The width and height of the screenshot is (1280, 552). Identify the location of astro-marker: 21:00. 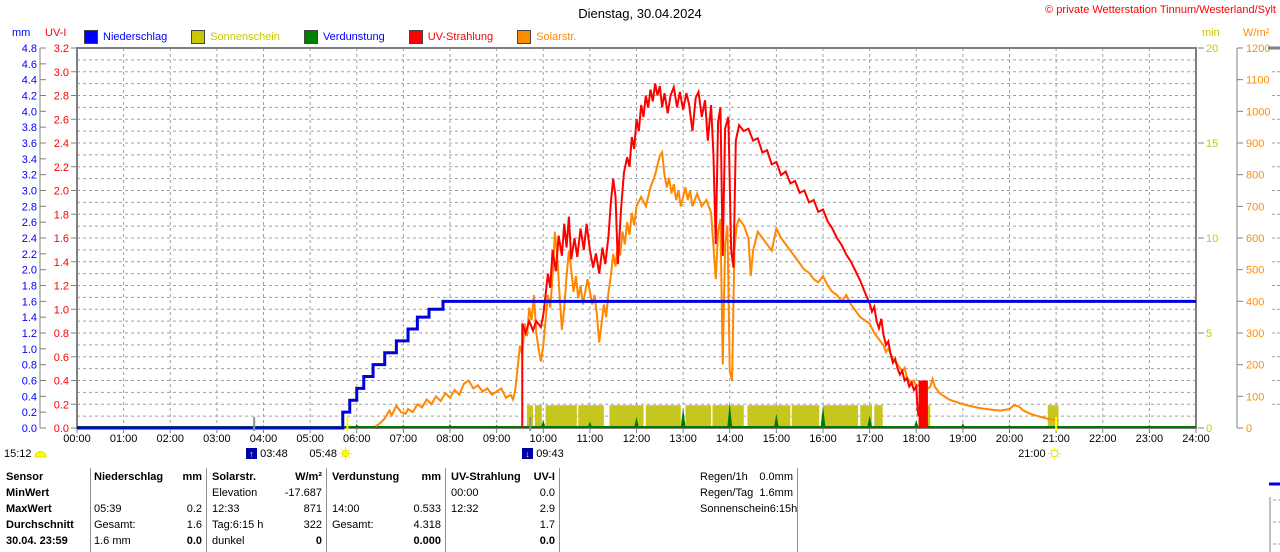
(1039, 453).